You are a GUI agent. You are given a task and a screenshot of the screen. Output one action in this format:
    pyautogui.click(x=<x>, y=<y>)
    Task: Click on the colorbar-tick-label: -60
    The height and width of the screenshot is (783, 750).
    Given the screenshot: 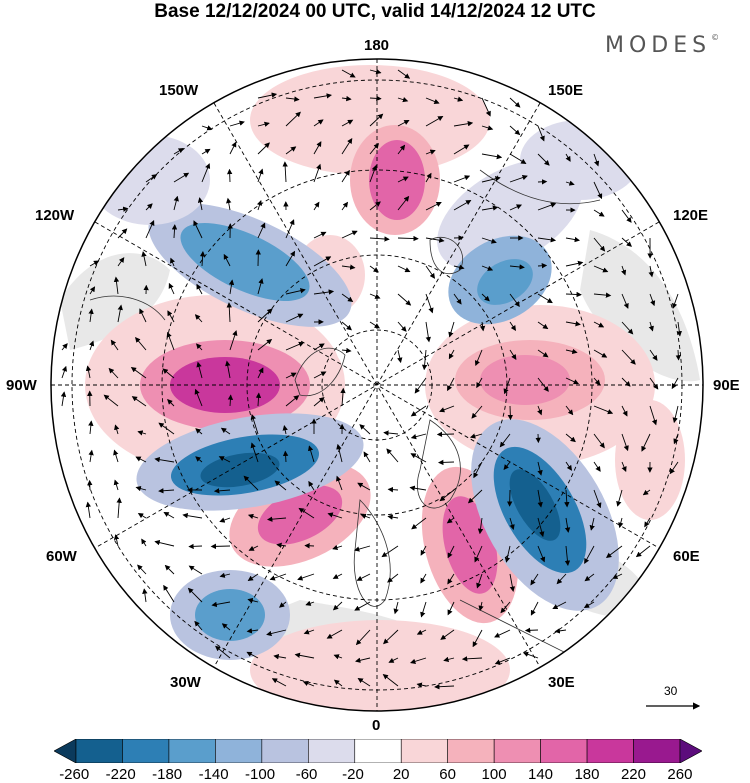 What is the action you would take?
    pyautogui.click(x=306, y=774)
    